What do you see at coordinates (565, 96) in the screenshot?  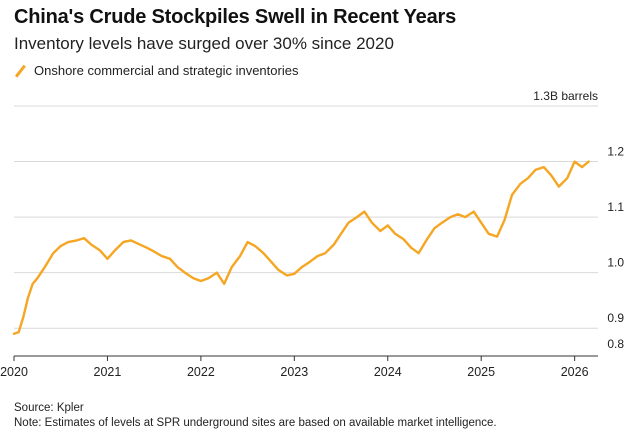 I see `y-unit-label: 1.3B barrels` at bounding box center [565, 96].